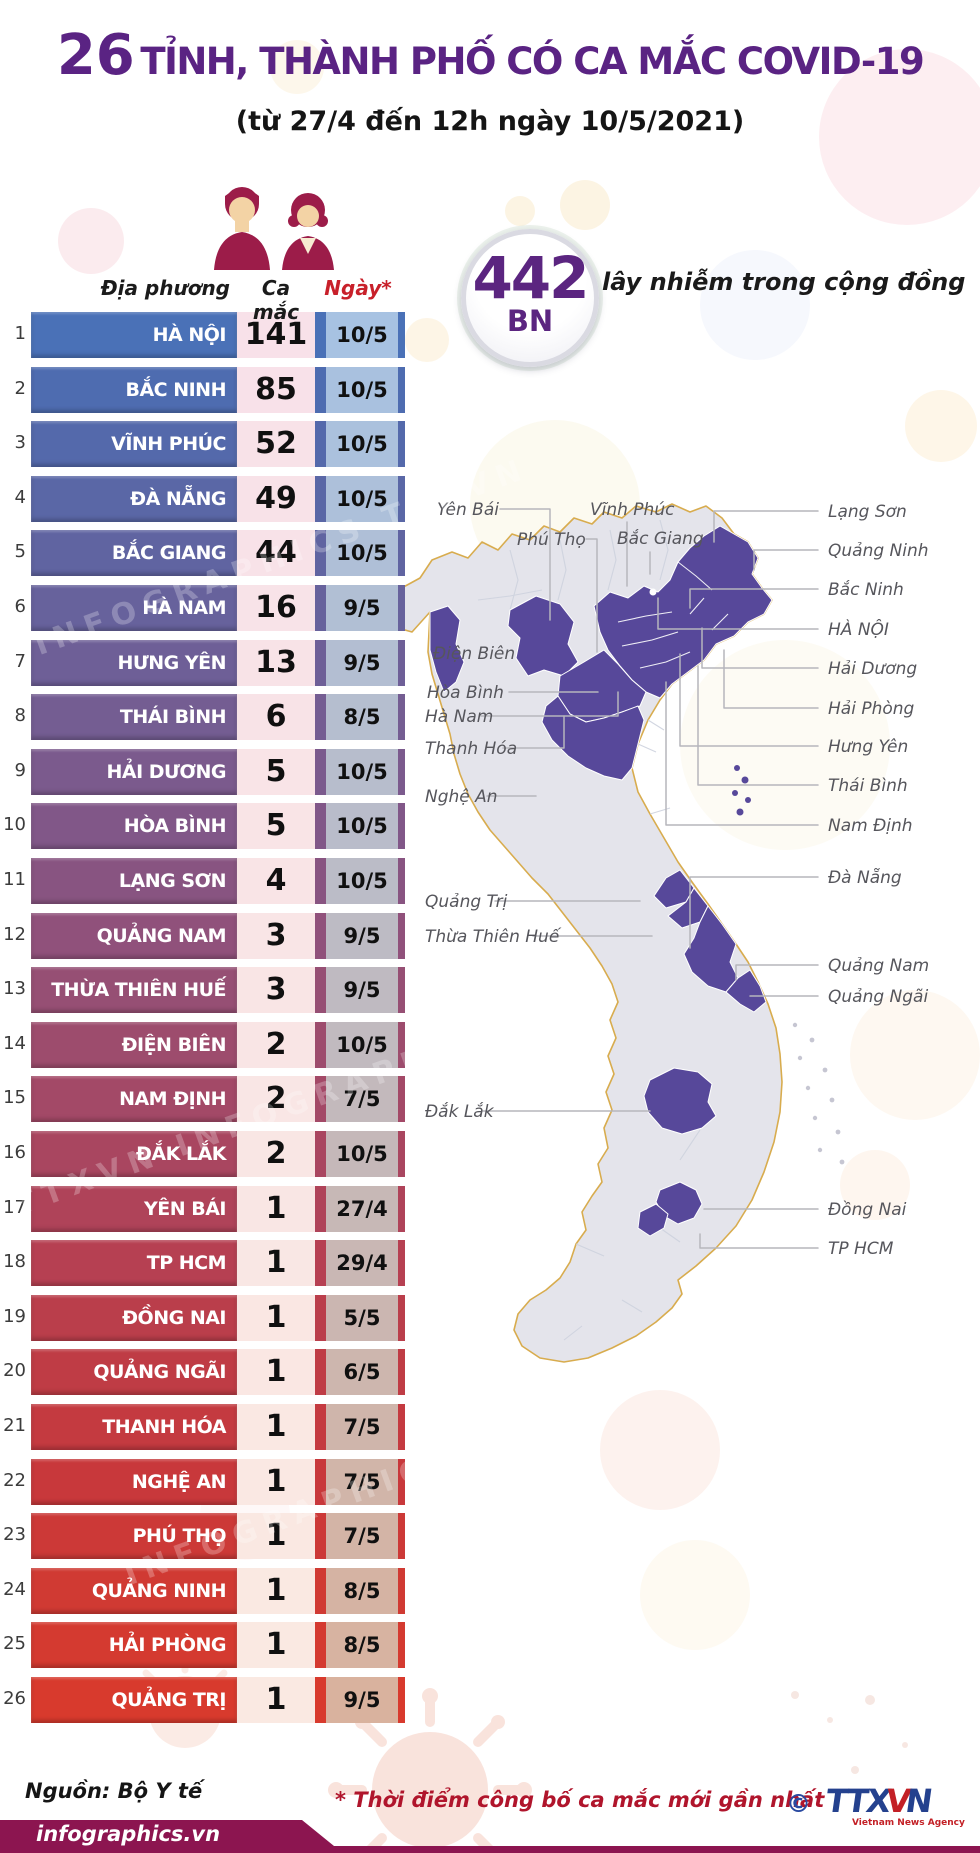 The image size is (980, 1853). I want to click on cases-cell: 16, so click(276, 608).